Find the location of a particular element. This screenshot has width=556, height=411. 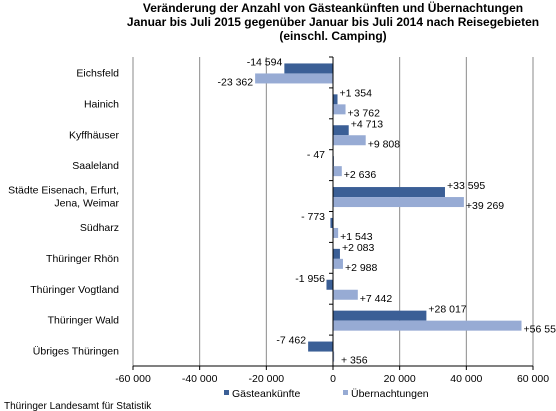

category-label: Saaleland is located at coordinates (95, 166).